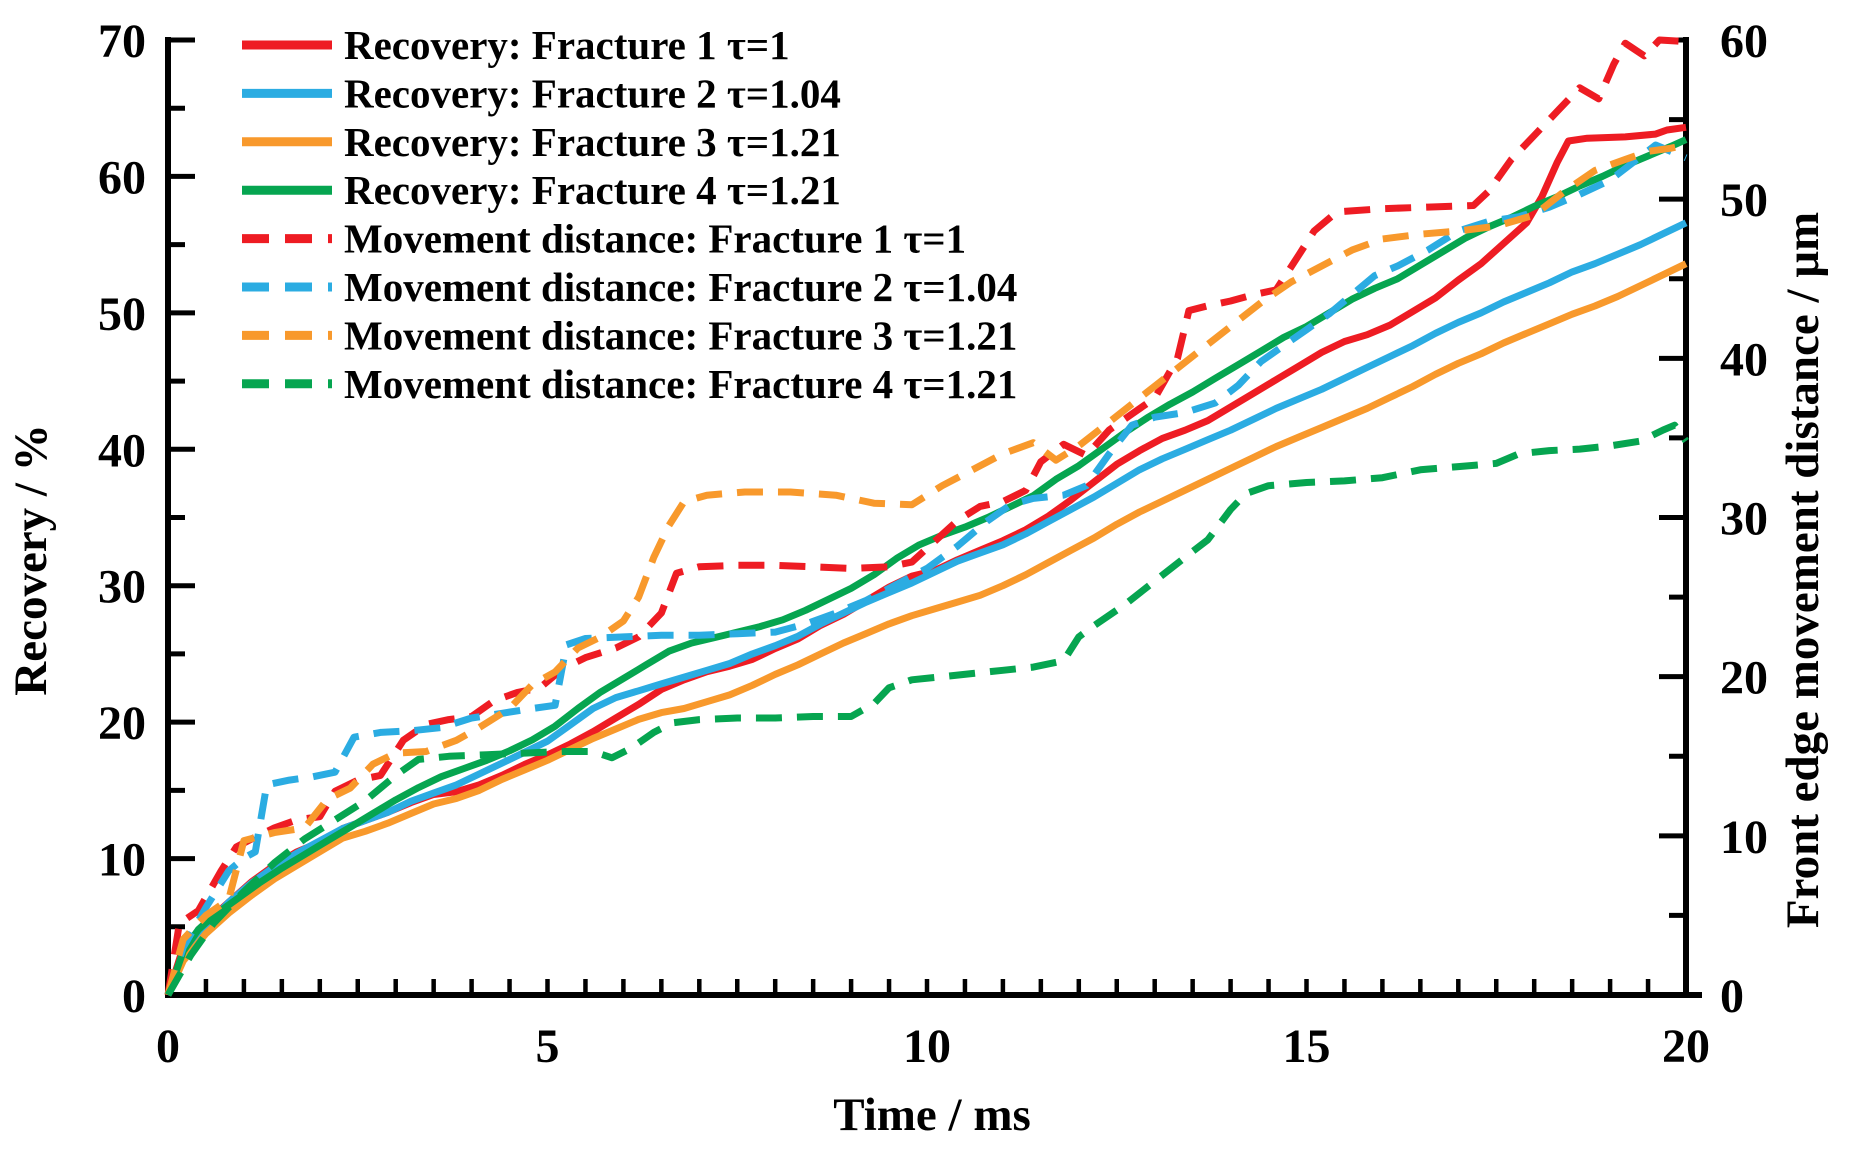 Image resolution: width=1853 pixels, height=1158 pixels. What do you see at coordinates (592, 93) in the screenshot?
I see `legend-label-2: Recovery: Fracture 2 τ=1.04` at bounding box center [592, 93].